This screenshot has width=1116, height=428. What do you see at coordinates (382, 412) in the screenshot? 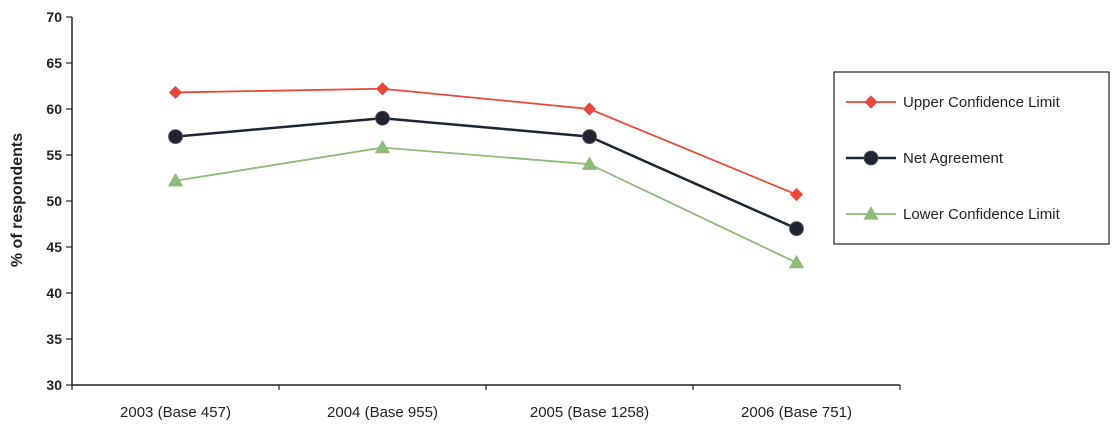
I see `x-tick-label: 2004 (Base 955)` at bounding box center [382, 412].